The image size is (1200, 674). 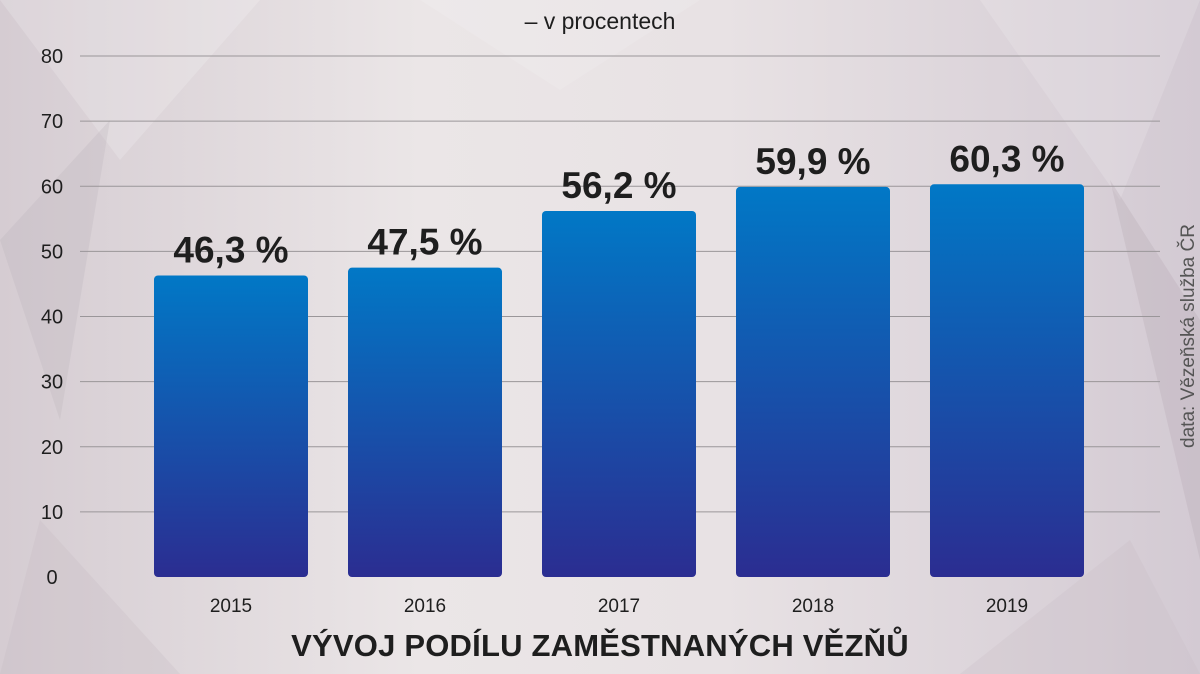 What do you see at coordinates (1007, 606) in the screenshot?
I see `x-tick-label: 2019` at bounding box center [1007, 606].